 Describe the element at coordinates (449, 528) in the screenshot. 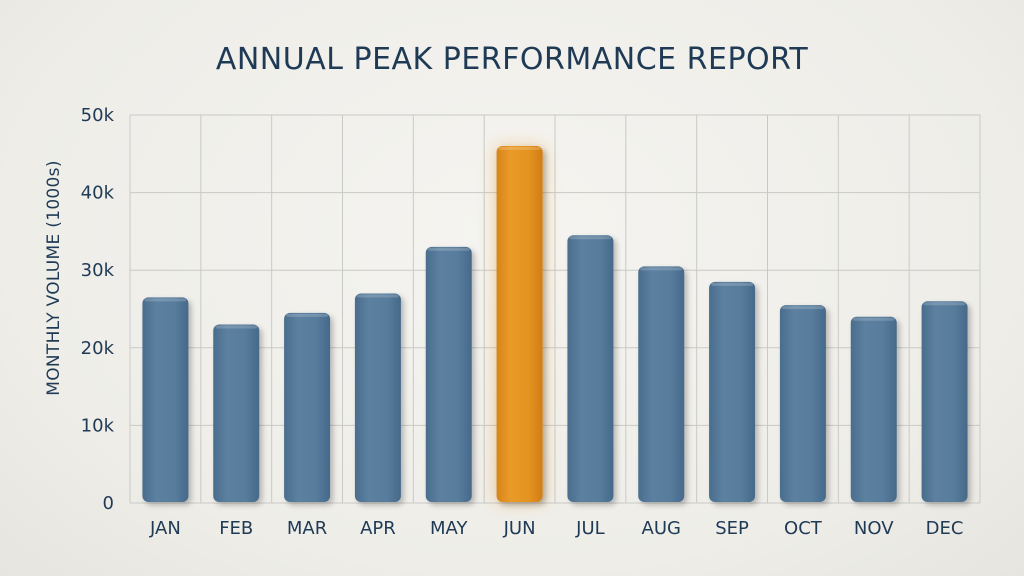

I see `x-tick-label: MAY` at that location.